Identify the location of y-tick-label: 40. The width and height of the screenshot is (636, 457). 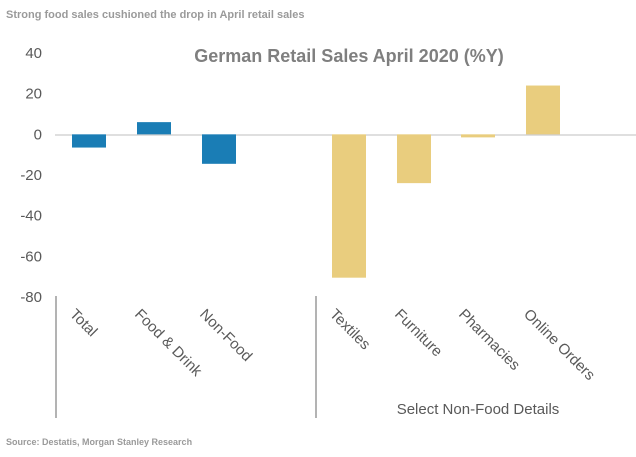
(33, 53).